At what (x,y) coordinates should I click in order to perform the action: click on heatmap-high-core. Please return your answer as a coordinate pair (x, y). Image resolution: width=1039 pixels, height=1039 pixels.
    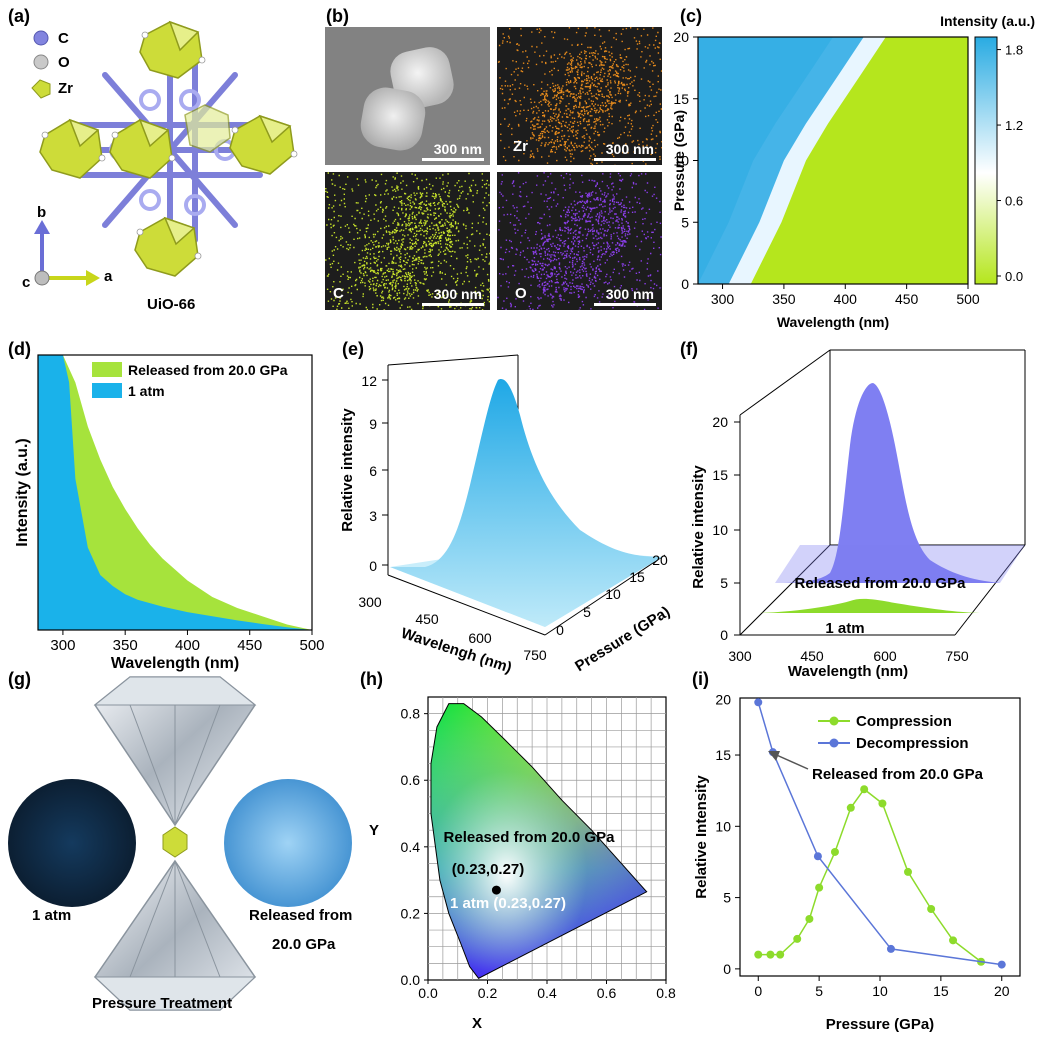
    Looking at the image, I should click on (765, 160).